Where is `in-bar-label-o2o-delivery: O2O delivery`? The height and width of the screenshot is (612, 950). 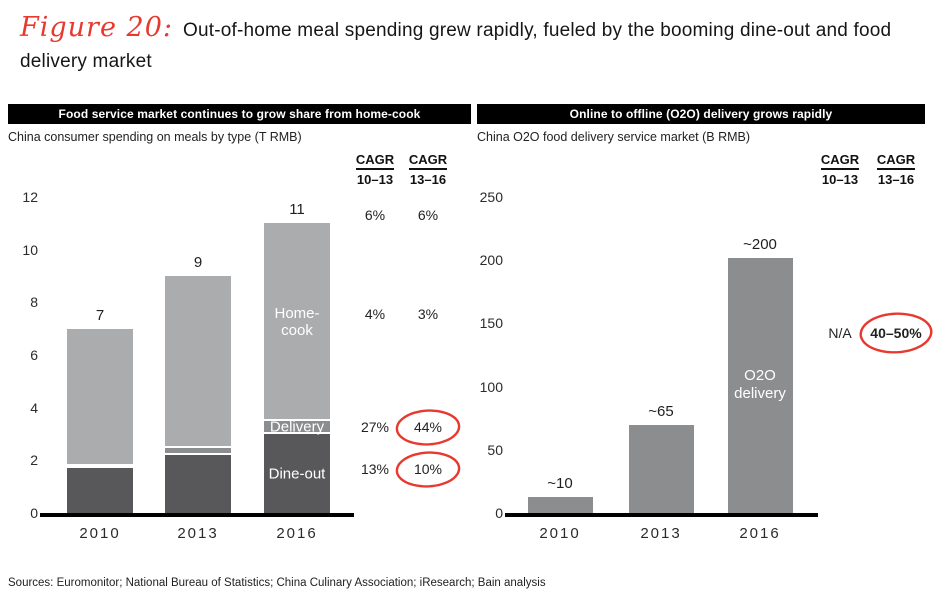 in-bar-label-o2o-delivery: O2O delivery is located at coordinates (760, 385).